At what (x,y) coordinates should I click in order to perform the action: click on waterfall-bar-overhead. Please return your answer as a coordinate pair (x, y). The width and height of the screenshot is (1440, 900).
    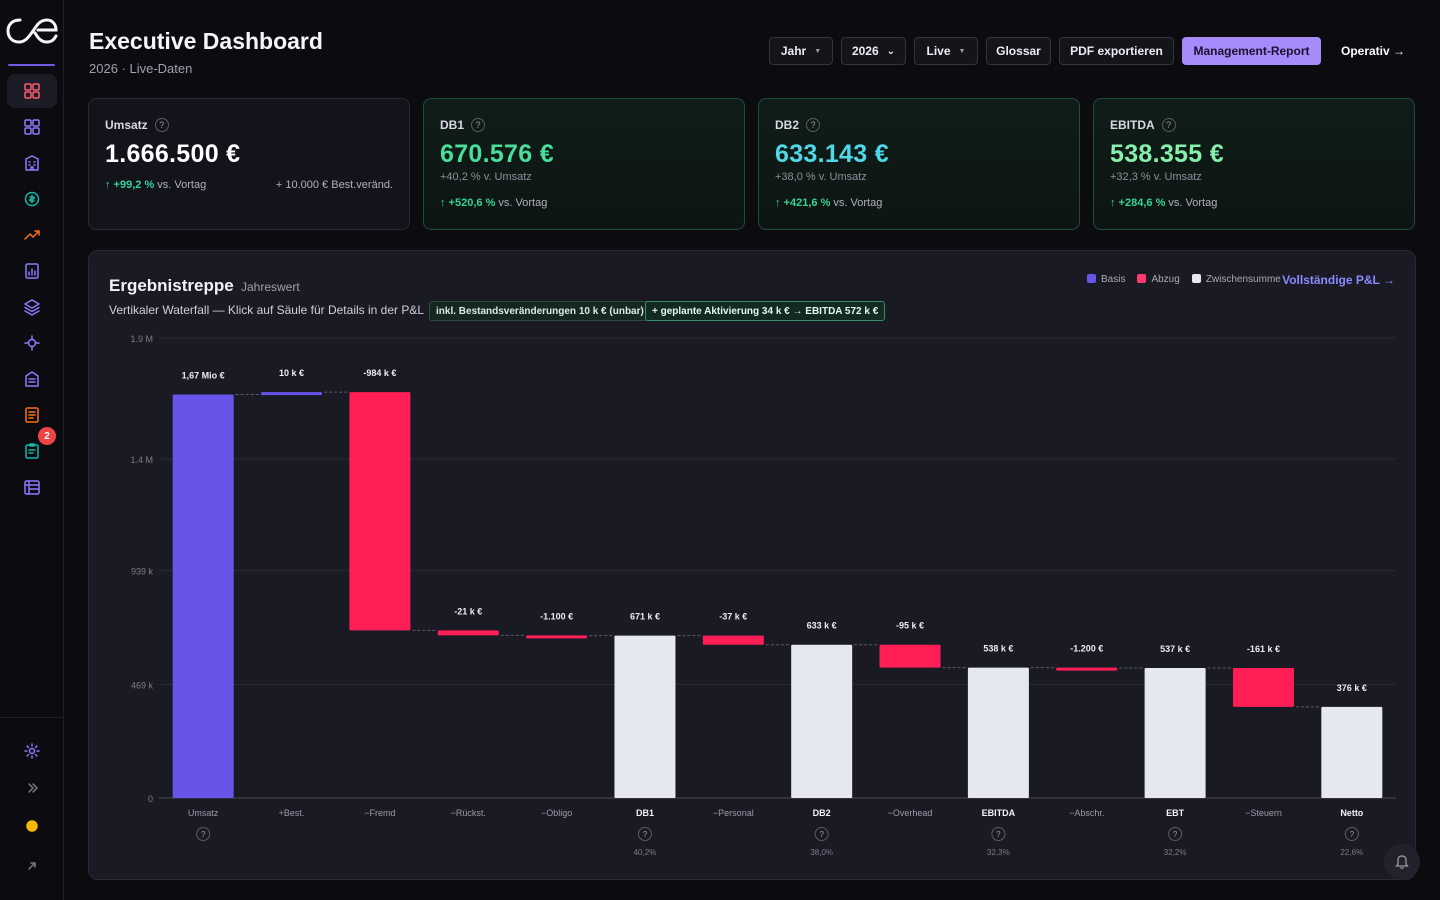
    Looking at the image, I should click on (910, 656).